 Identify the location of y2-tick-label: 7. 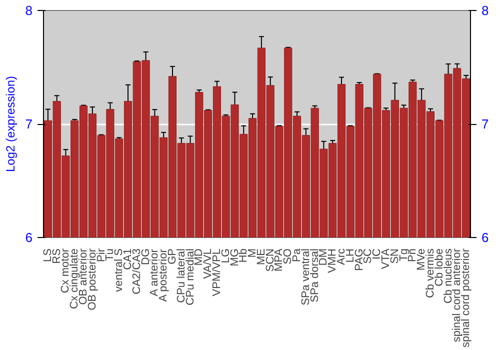
(485, 124).